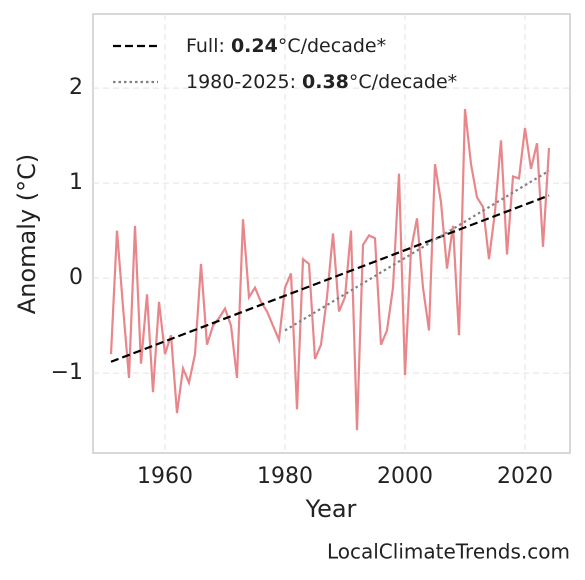  Describe the element at coordinates (285, 476) in the screenshot. I see `x-tick-label: 1980` at that location.